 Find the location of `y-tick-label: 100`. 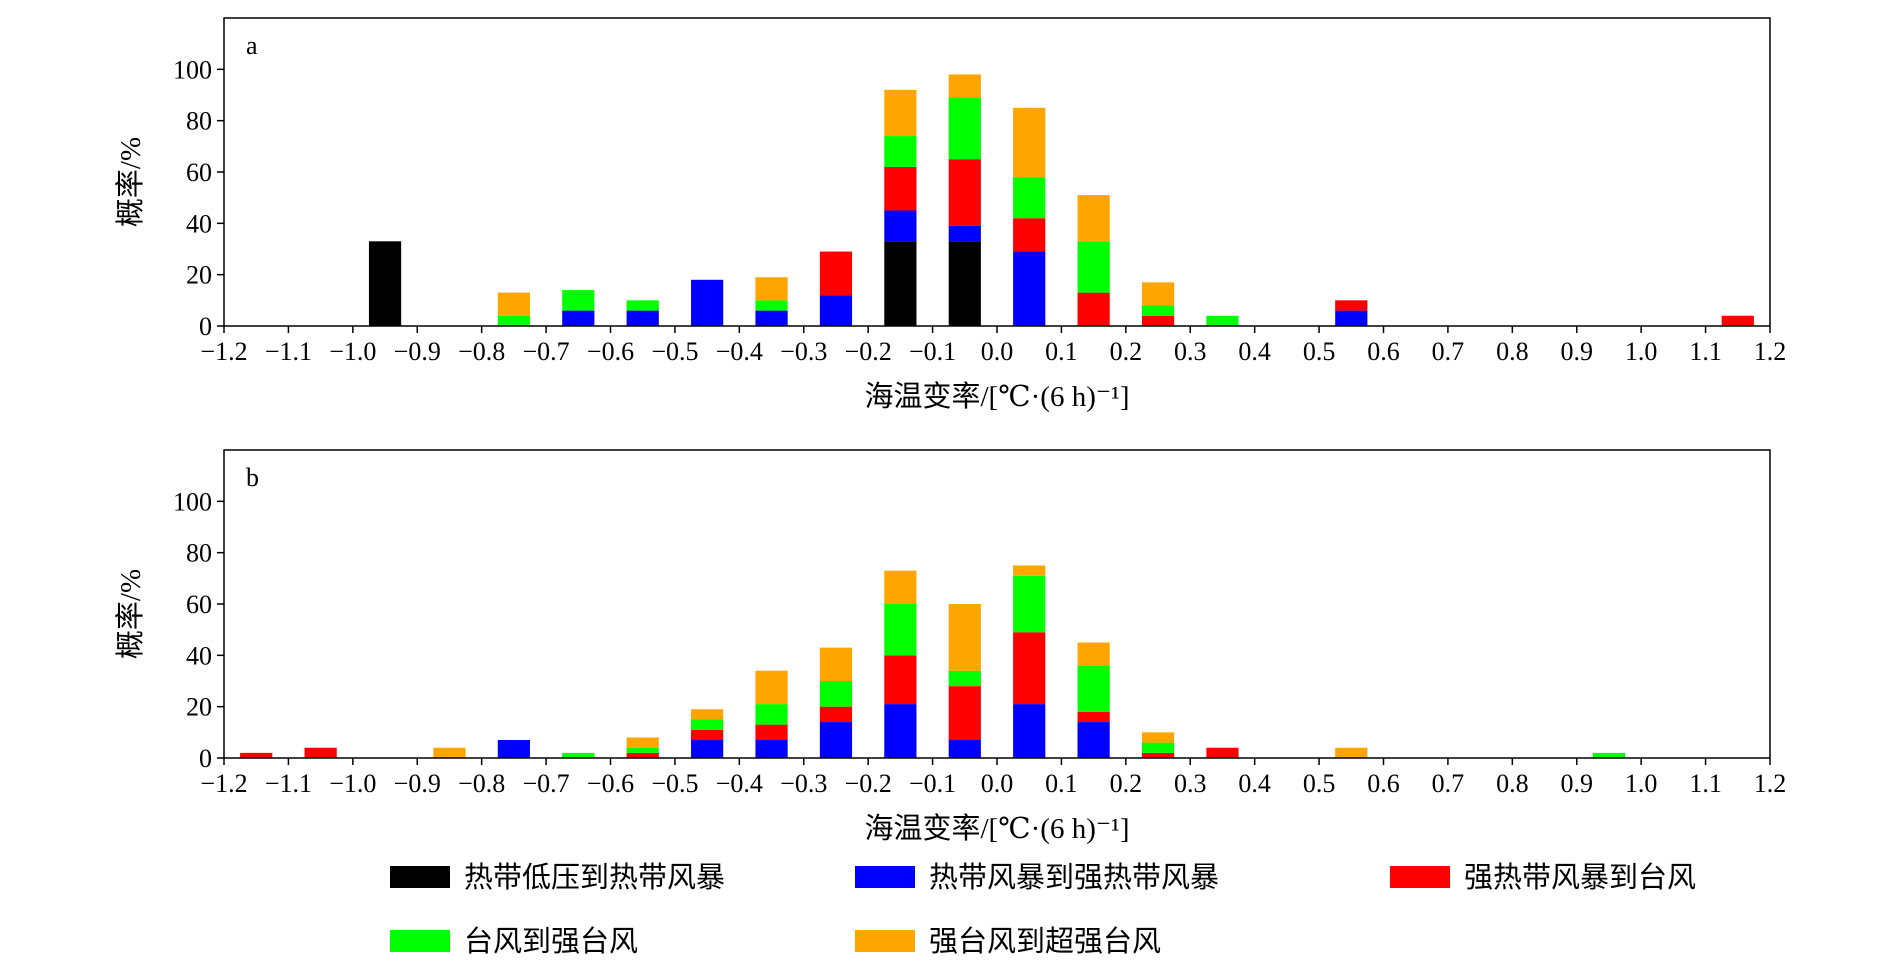

y-tick-label: 100 is located at coordinates (192, 69).